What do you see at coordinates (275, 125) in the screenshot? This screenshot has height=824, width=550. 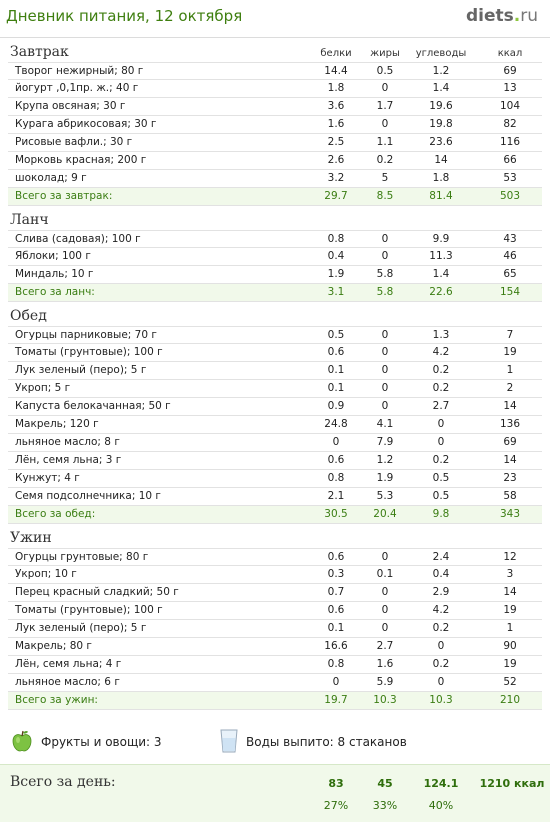 I see `food-row: Курага абрикосовая; 30 г 1.6 0 19.8 82` at bounding box center [275, 125].